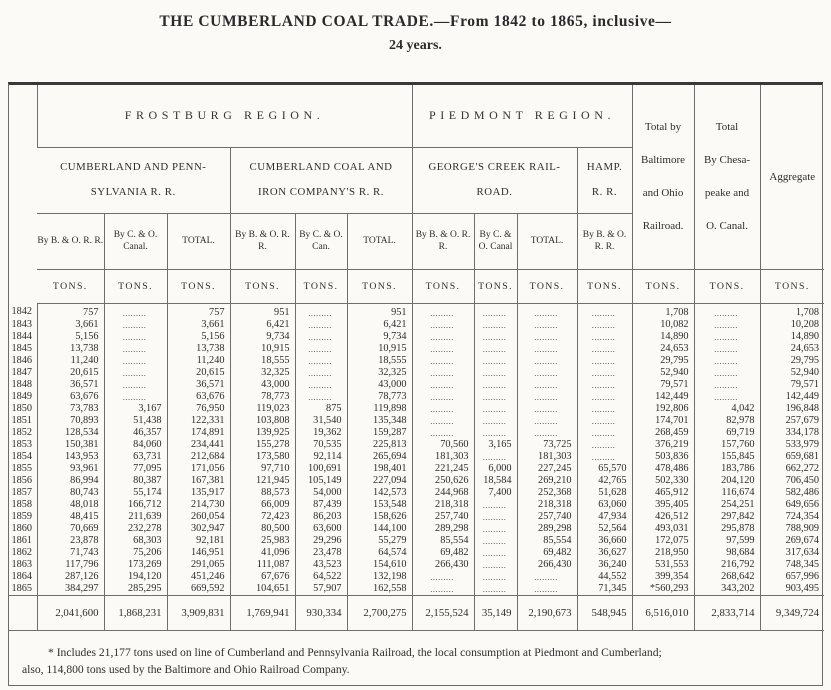 Image resolution: width=831 pixels, height=690 pixels. Describe the element at coordinates (727, 480) in the screenshot. I see `data-cell: 204,120` at that location.